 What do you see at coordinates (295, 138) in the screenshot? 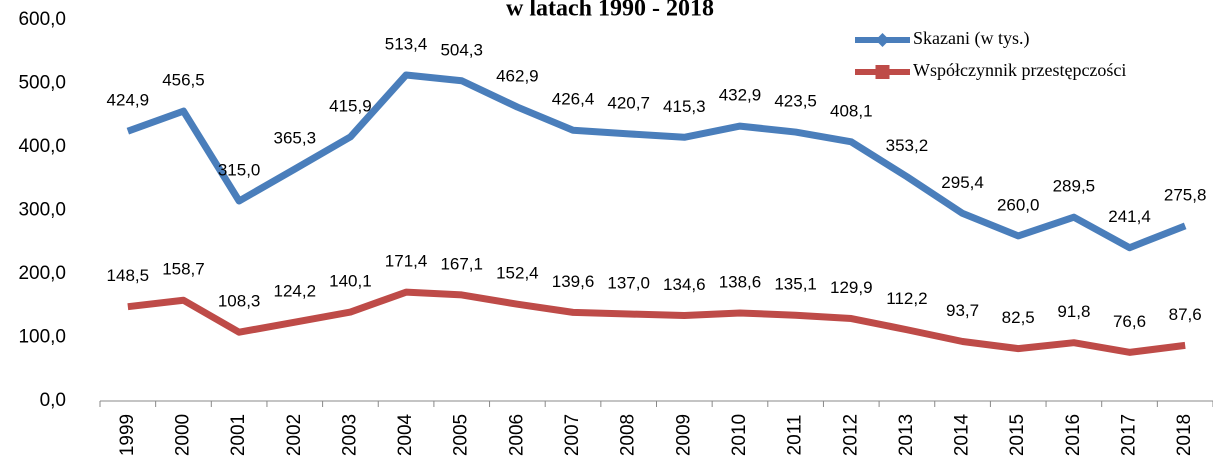
I see `data-label: 365,3` at bounding box center [295, 138].